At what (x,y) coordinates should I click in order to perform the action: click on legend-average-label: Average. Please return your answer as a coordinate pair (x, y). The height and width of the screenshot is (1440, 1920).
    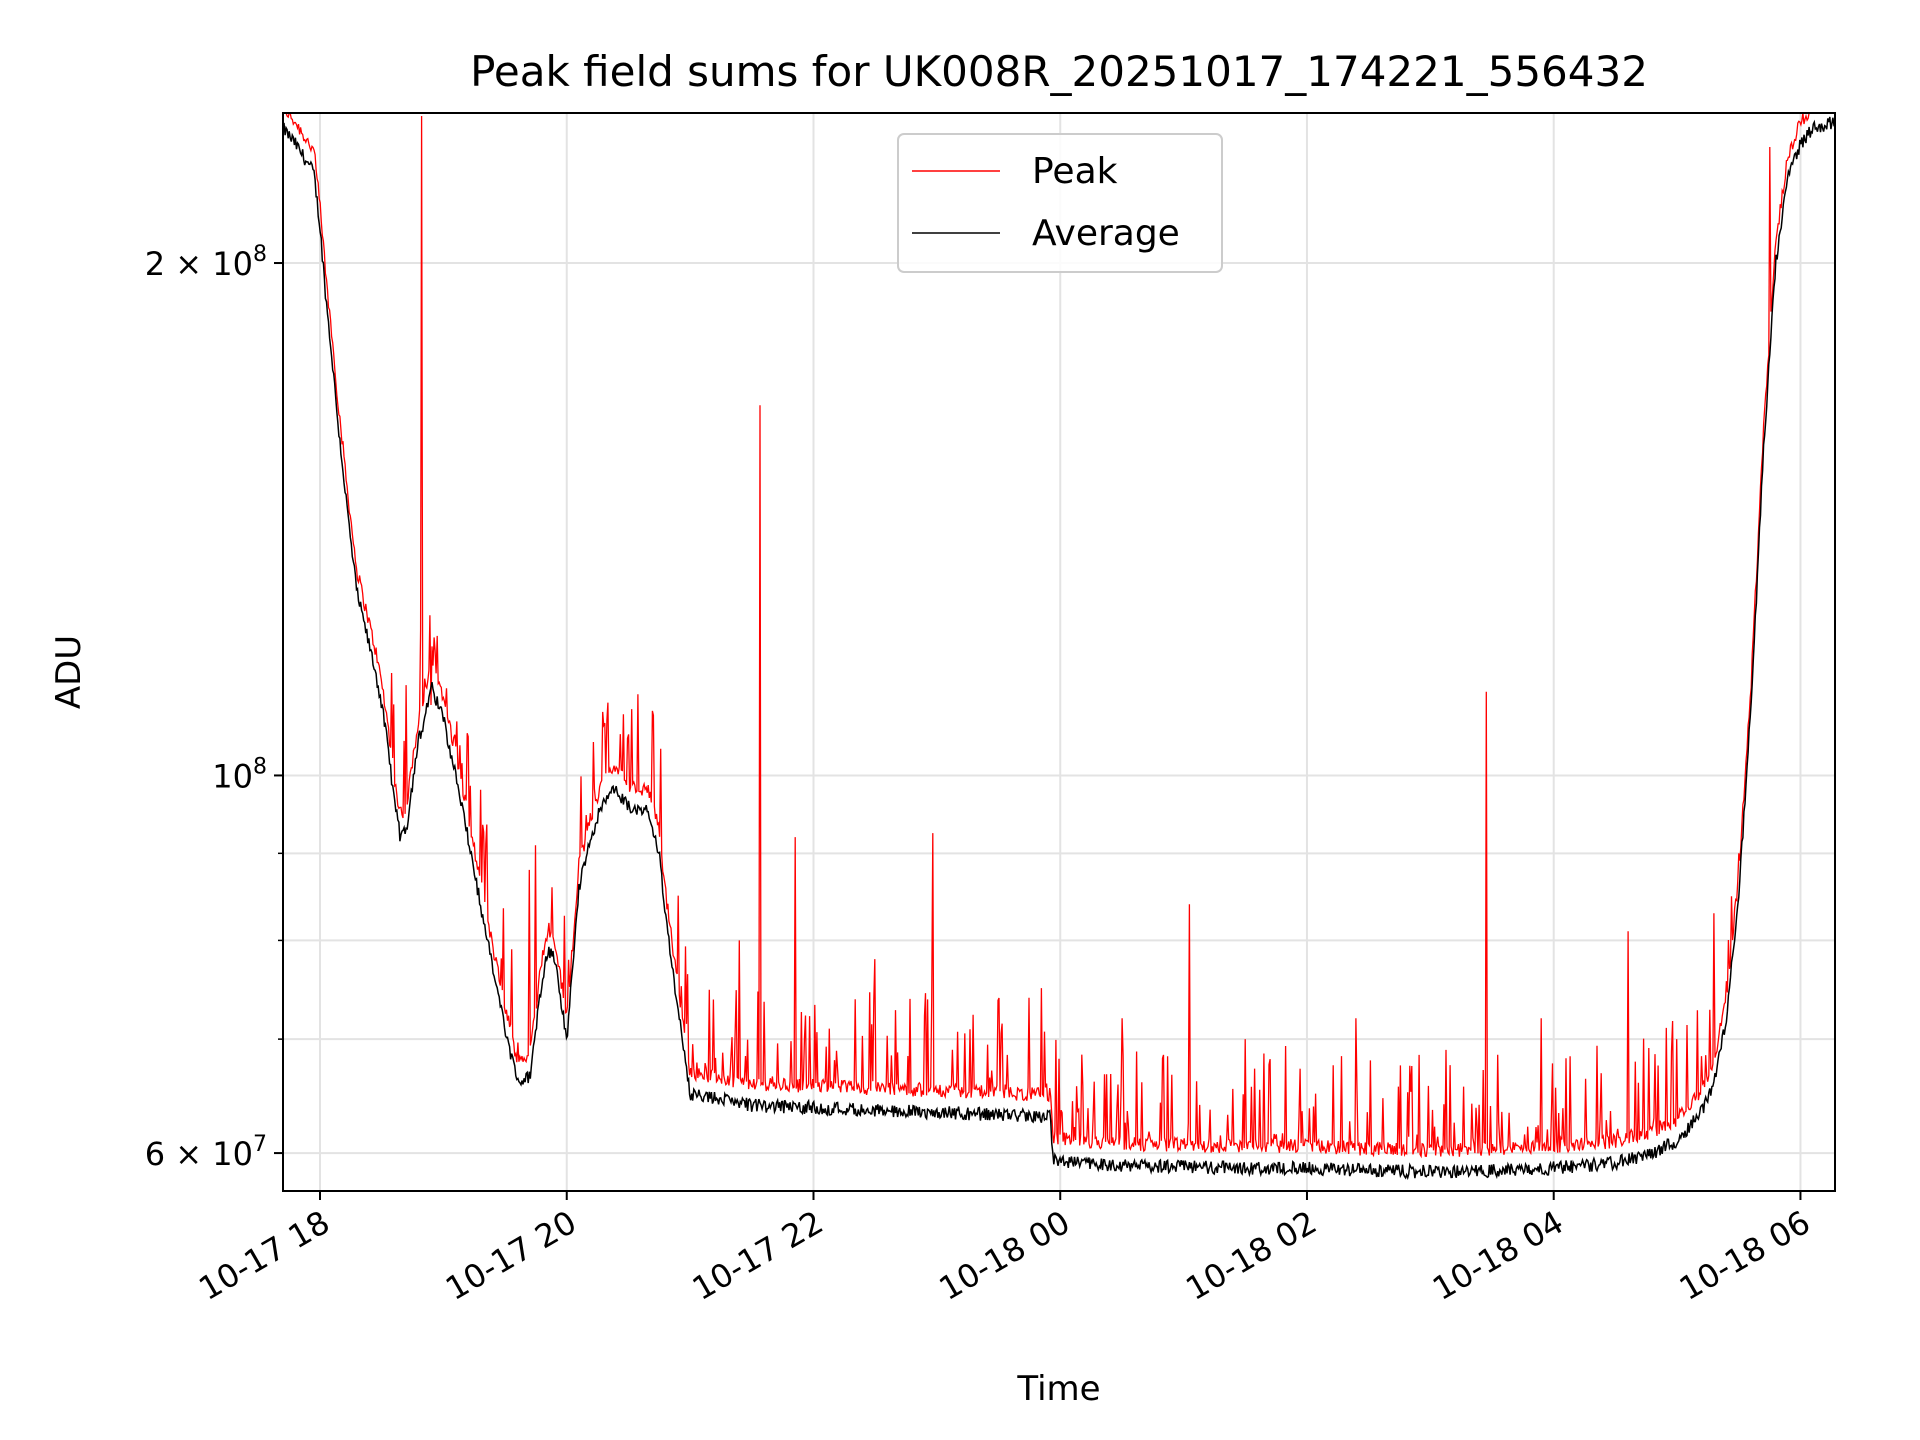
    Looking at the image, I should click on (1106, 233).